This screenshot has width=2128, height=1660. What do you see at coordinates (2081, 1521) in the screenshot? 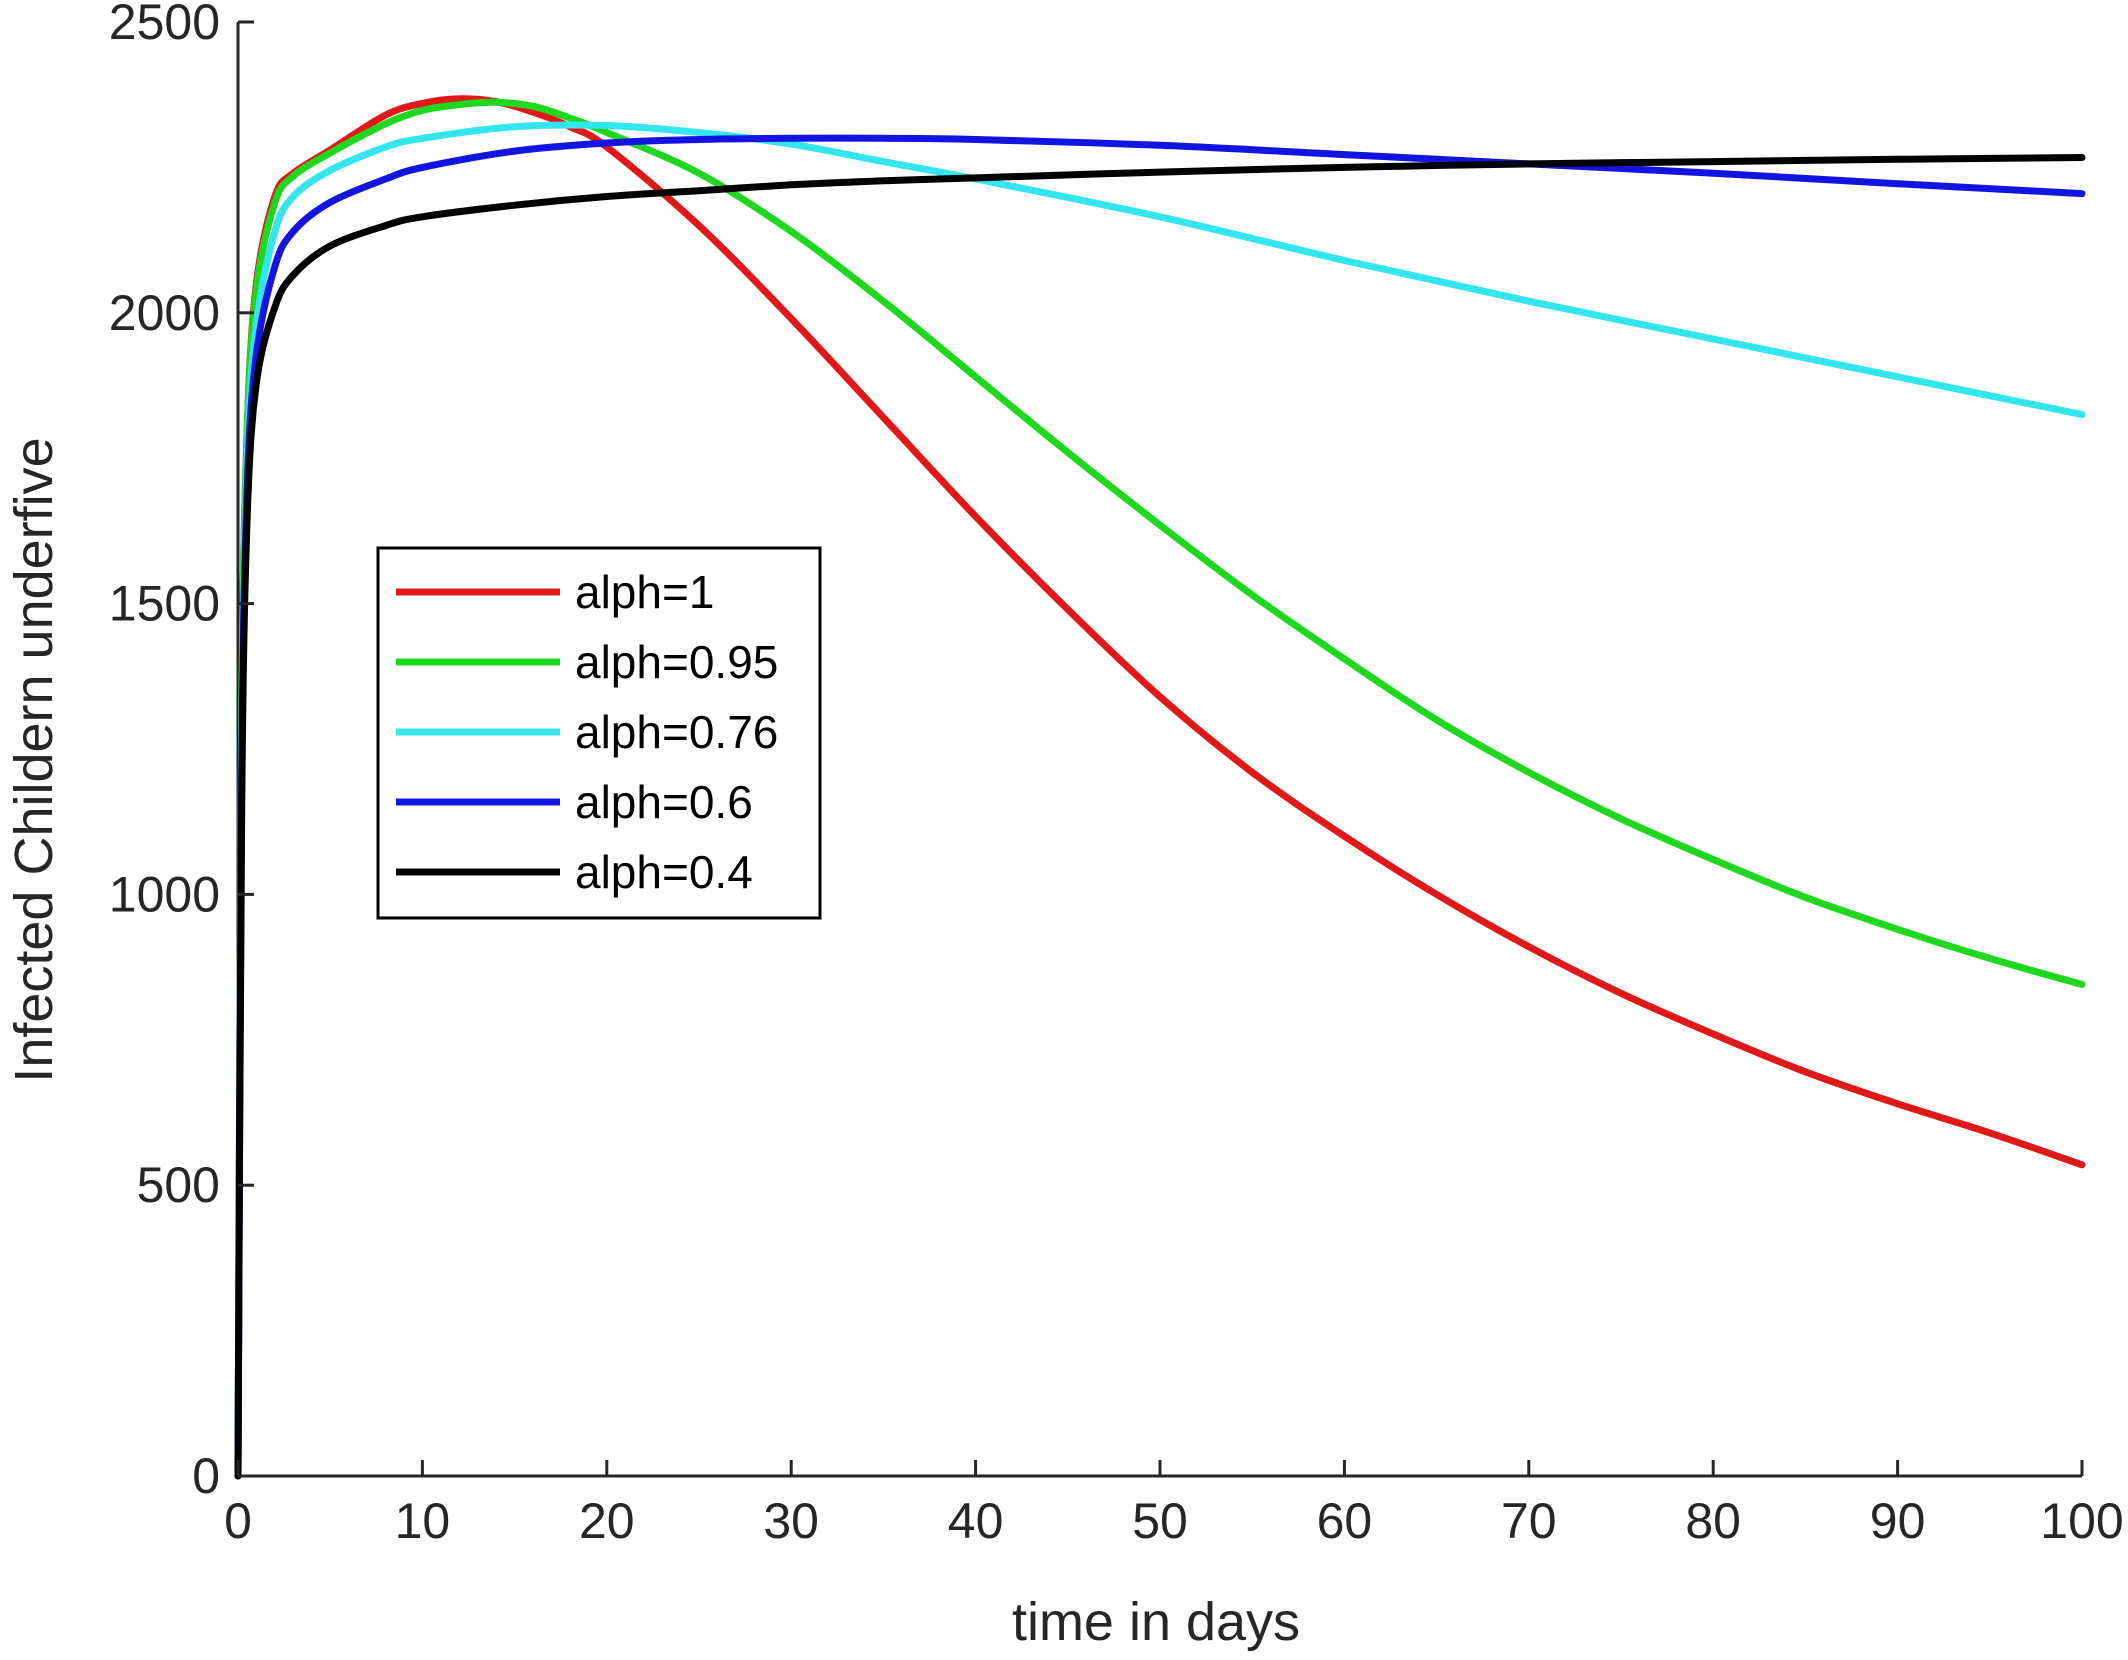
I see `x-tick-label: 100` at bounding box center [2081, 1521].